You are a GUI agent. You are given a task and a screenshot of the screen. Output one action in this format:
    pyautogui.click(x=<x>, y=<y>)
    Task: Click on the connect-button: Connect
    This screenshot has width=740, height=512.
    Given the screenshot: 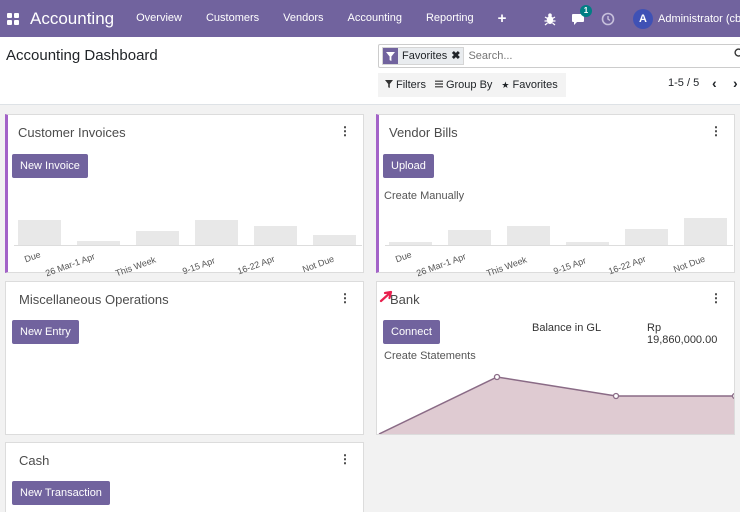 What is the action you would take?
    pyautogui.click(x=411, y=332)
    